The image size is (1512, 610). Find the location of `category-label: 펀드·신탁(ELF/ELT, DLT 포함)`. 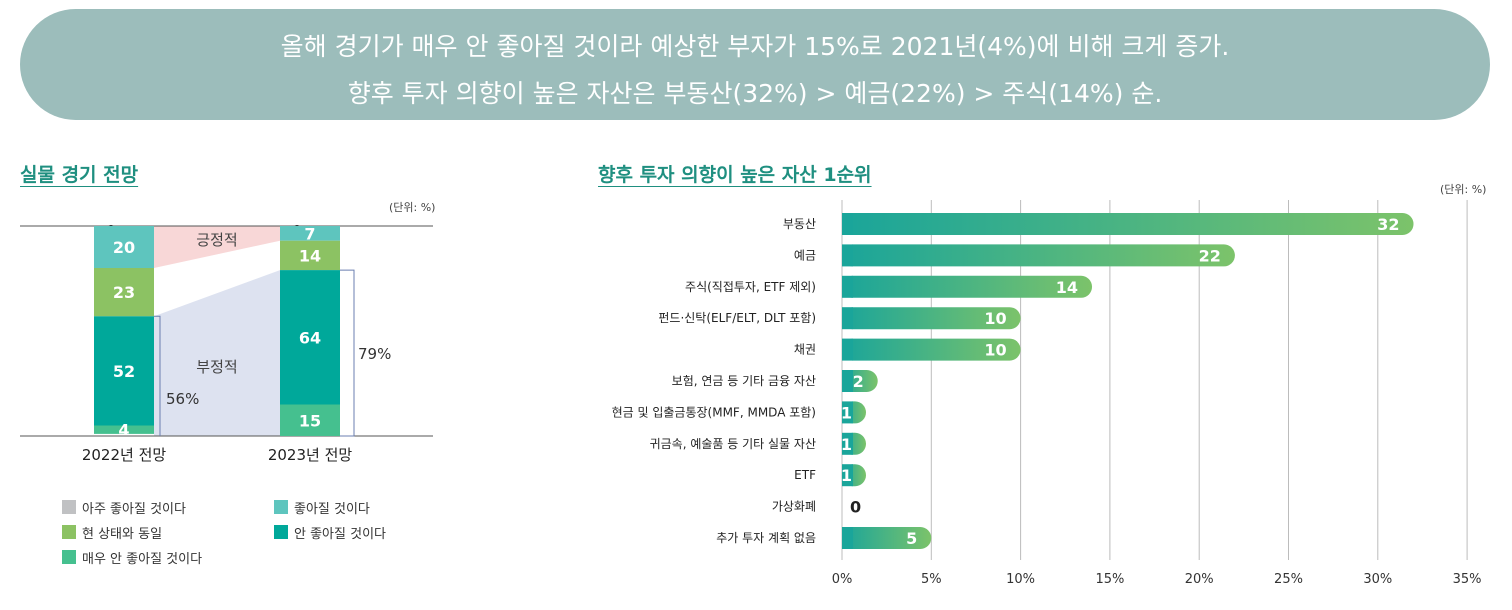

category-label: 펀드·신탁(ELF/ELT, DLT 포함) is located at coordinates (737, 318).